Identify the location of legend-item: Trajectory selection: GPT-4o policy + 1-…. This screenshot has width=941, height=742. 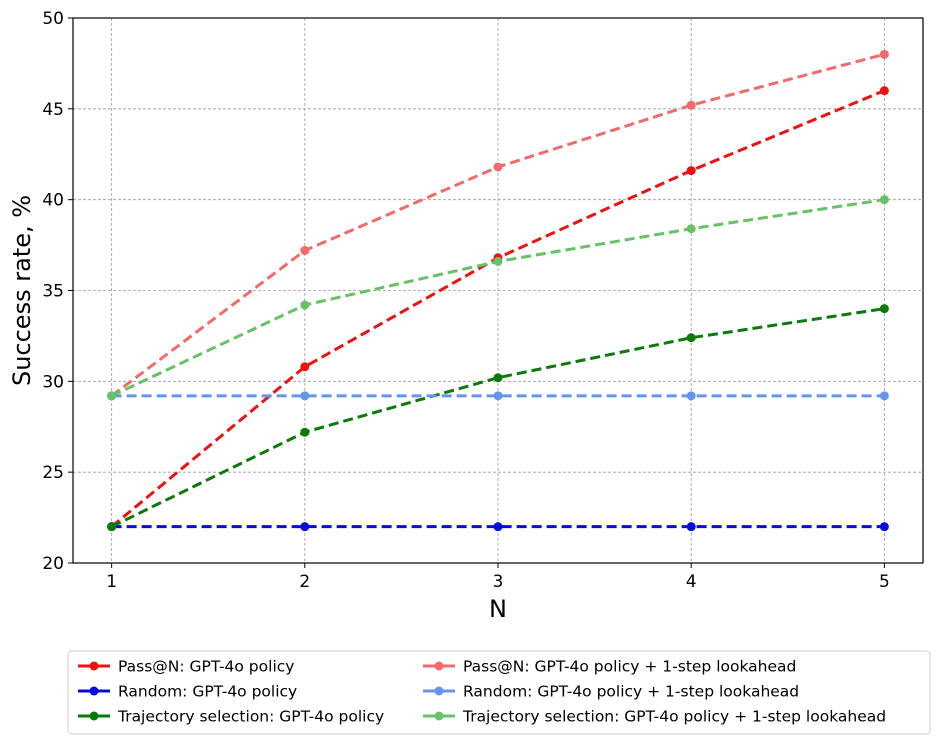
(654, 717).